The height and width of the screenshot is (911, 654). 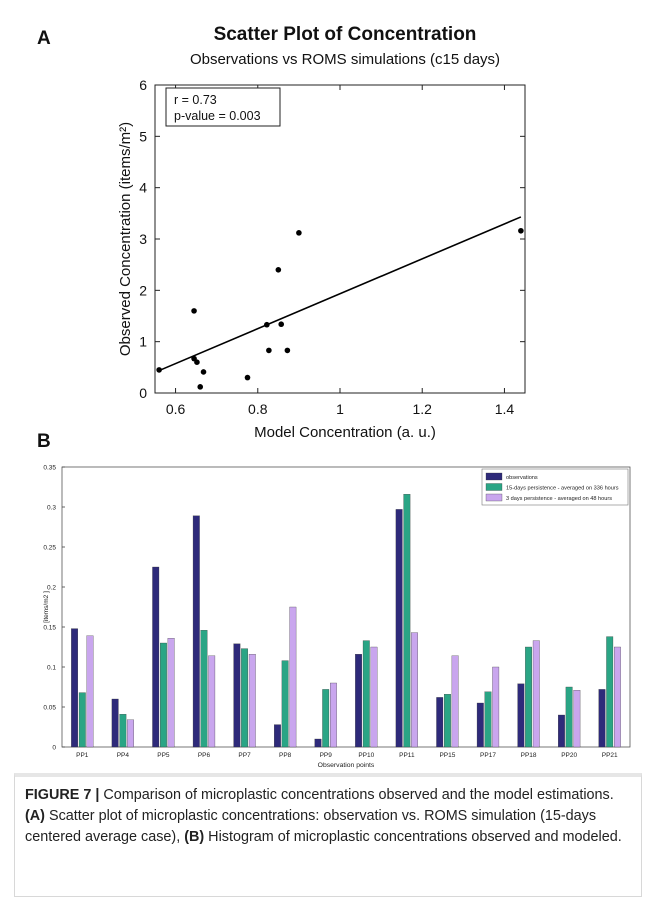 What do you see at coordinates (46, 607) in the screenshot?
I see `y-axis-label: [items/m2 ]` at bounding box center [46, 607].